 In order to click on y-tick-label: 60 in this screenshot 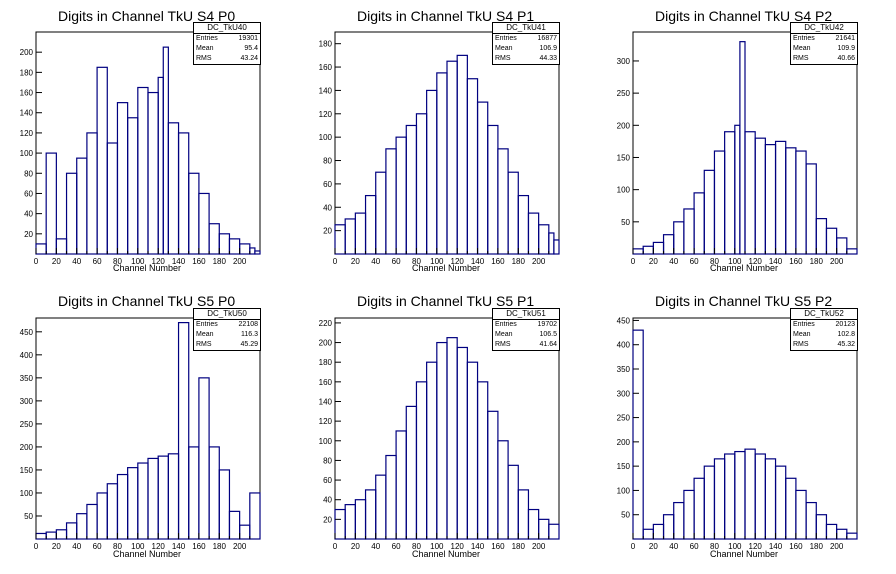, I will do `click(28, 193)`.